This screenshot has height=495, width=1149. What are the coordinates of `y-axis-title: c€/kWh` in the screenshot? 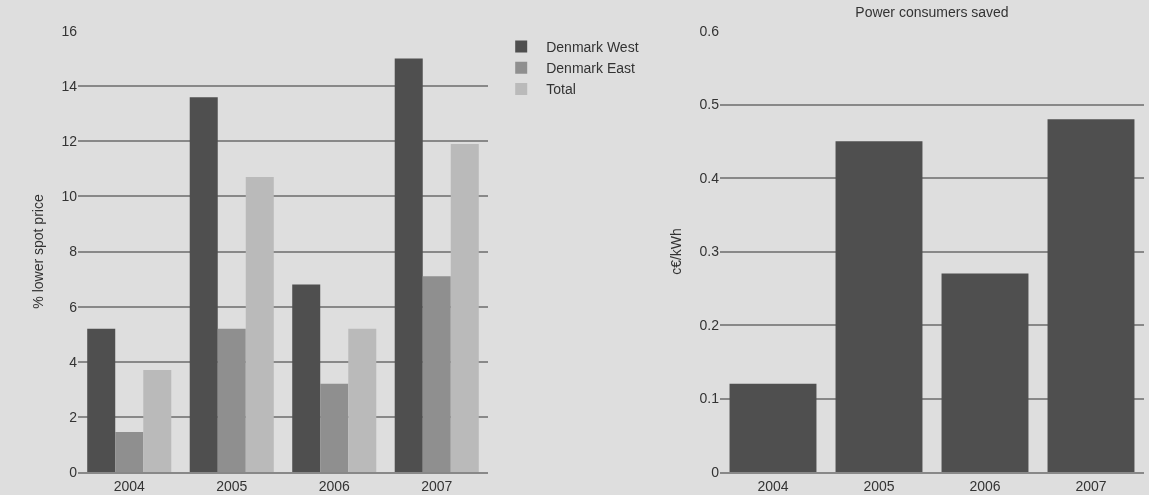 It's located at (676, 251).